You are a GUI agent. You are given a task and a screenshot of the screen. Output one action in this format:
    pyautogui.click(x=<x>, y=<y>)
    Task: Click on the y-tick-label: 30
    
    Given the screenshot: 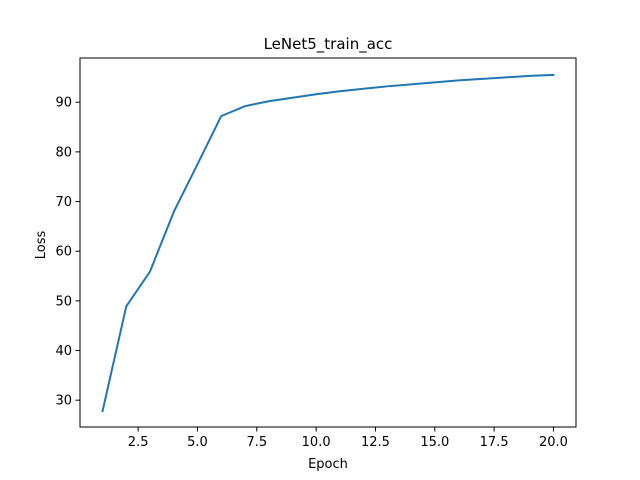 What is the action you would take?
    pyautogui.click(x=63, y=401)
    